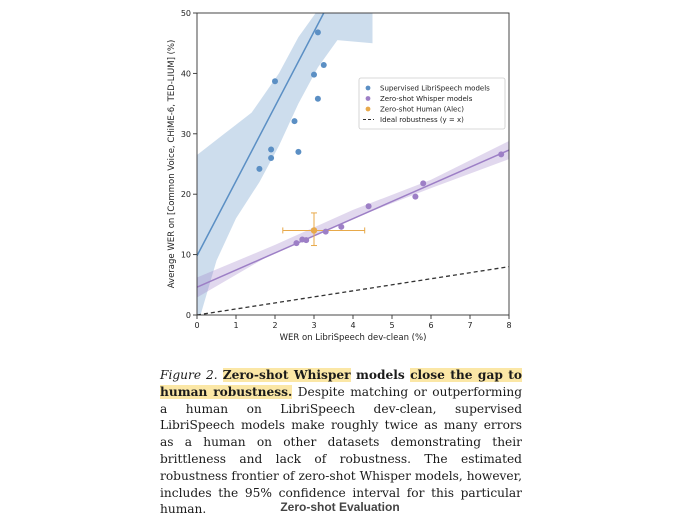 Image resolution: width=680 pixels, height=518 pixels. I want to click on ideal-robustness-line, so click(353, 290).